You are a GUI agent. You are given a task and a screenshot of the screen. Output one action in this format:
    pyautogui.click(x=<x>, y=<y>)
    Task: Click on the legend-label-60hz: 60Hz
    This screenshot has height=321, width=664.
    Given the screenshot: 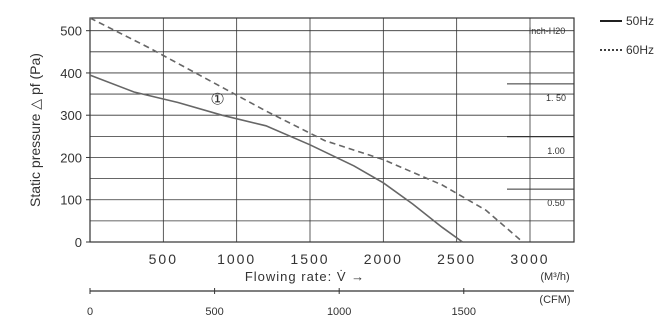 What is the action you would take?
    pyautogui.click(x=640, y=50)
    